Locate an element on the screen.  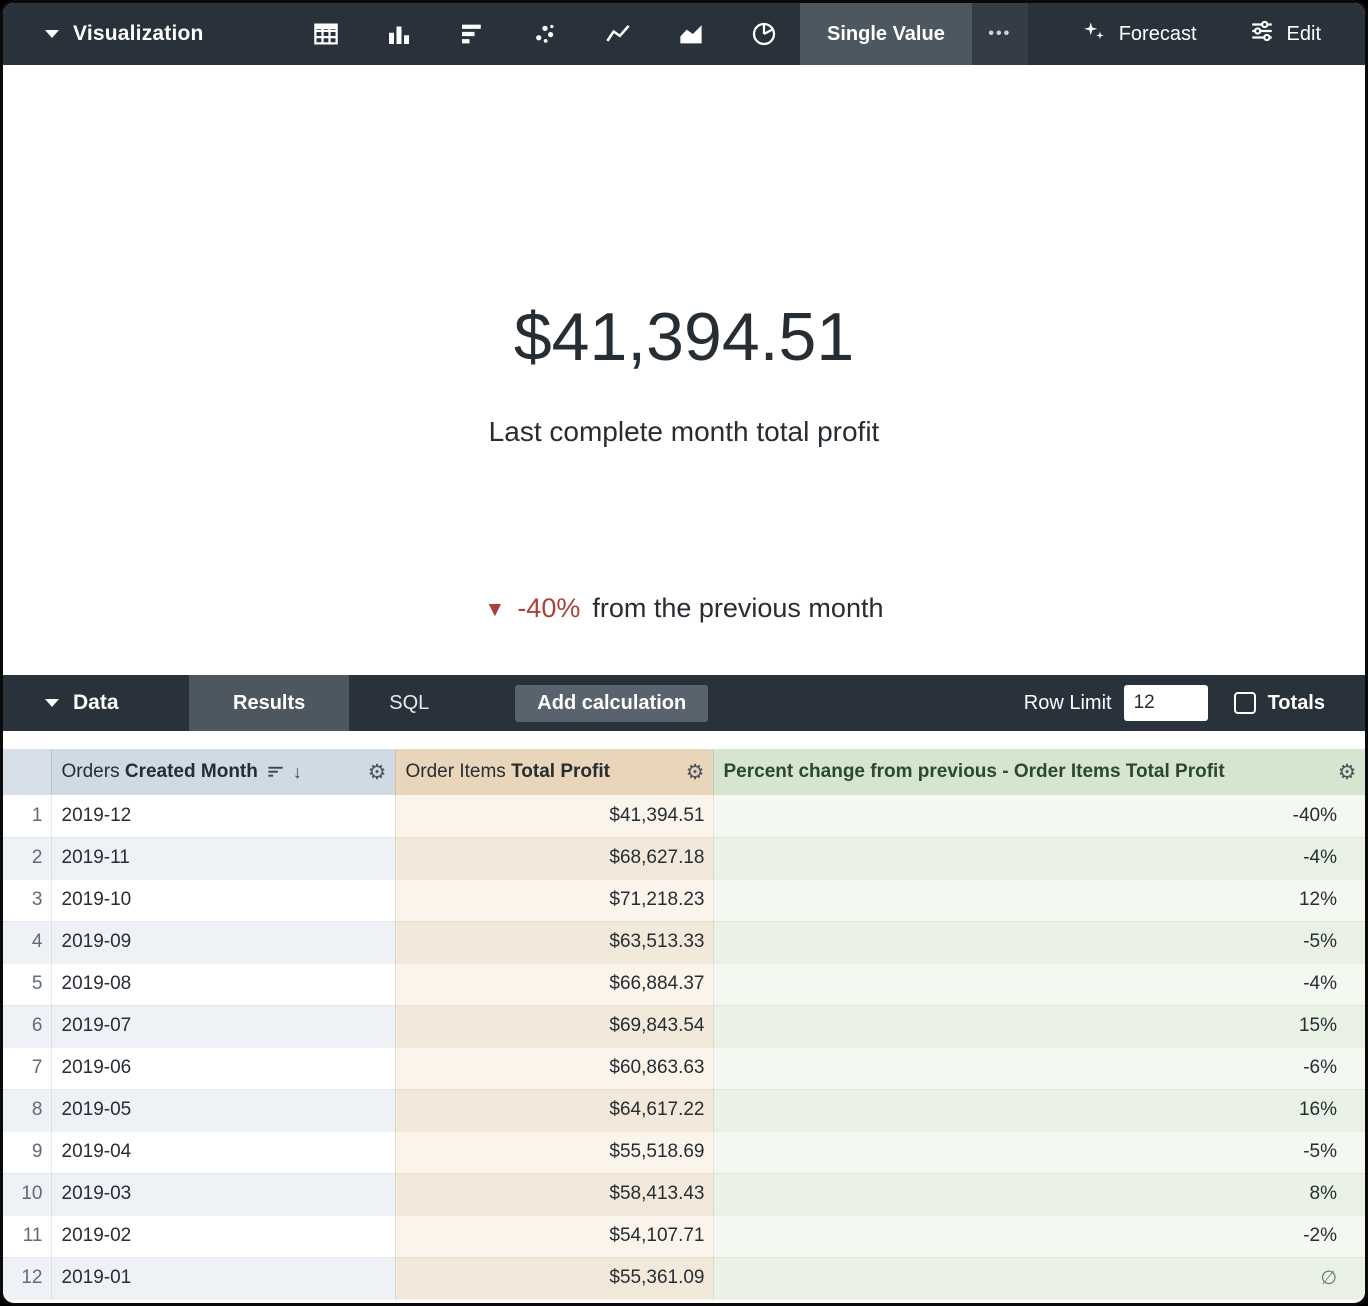
header-view-name: Orders is located at coordinates (90, 771).